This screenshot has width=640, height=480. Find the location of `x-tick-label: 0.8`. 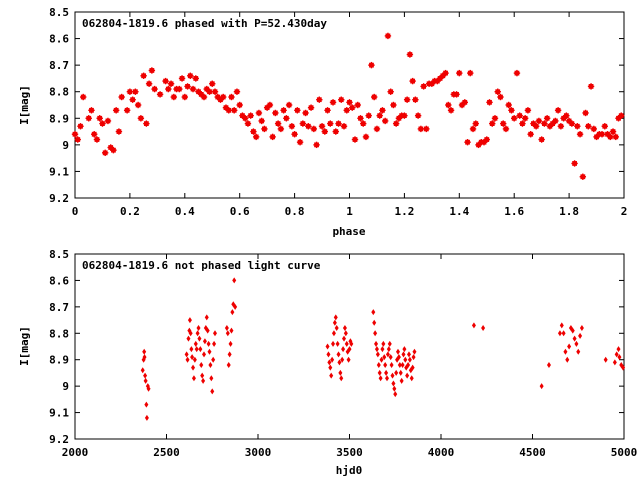

x-tick-label: 0.8 is located at coordinates (295, 211).